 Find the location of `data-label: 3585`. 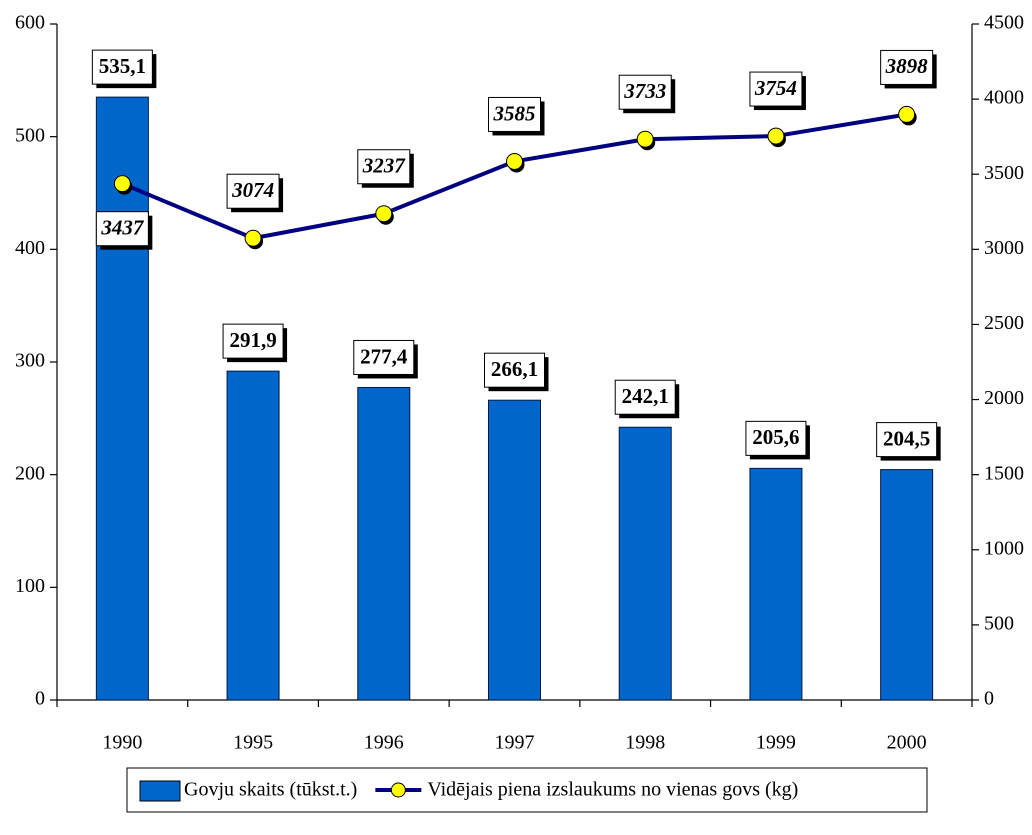

data-label: 3585 is located at coordinates (514, 113).